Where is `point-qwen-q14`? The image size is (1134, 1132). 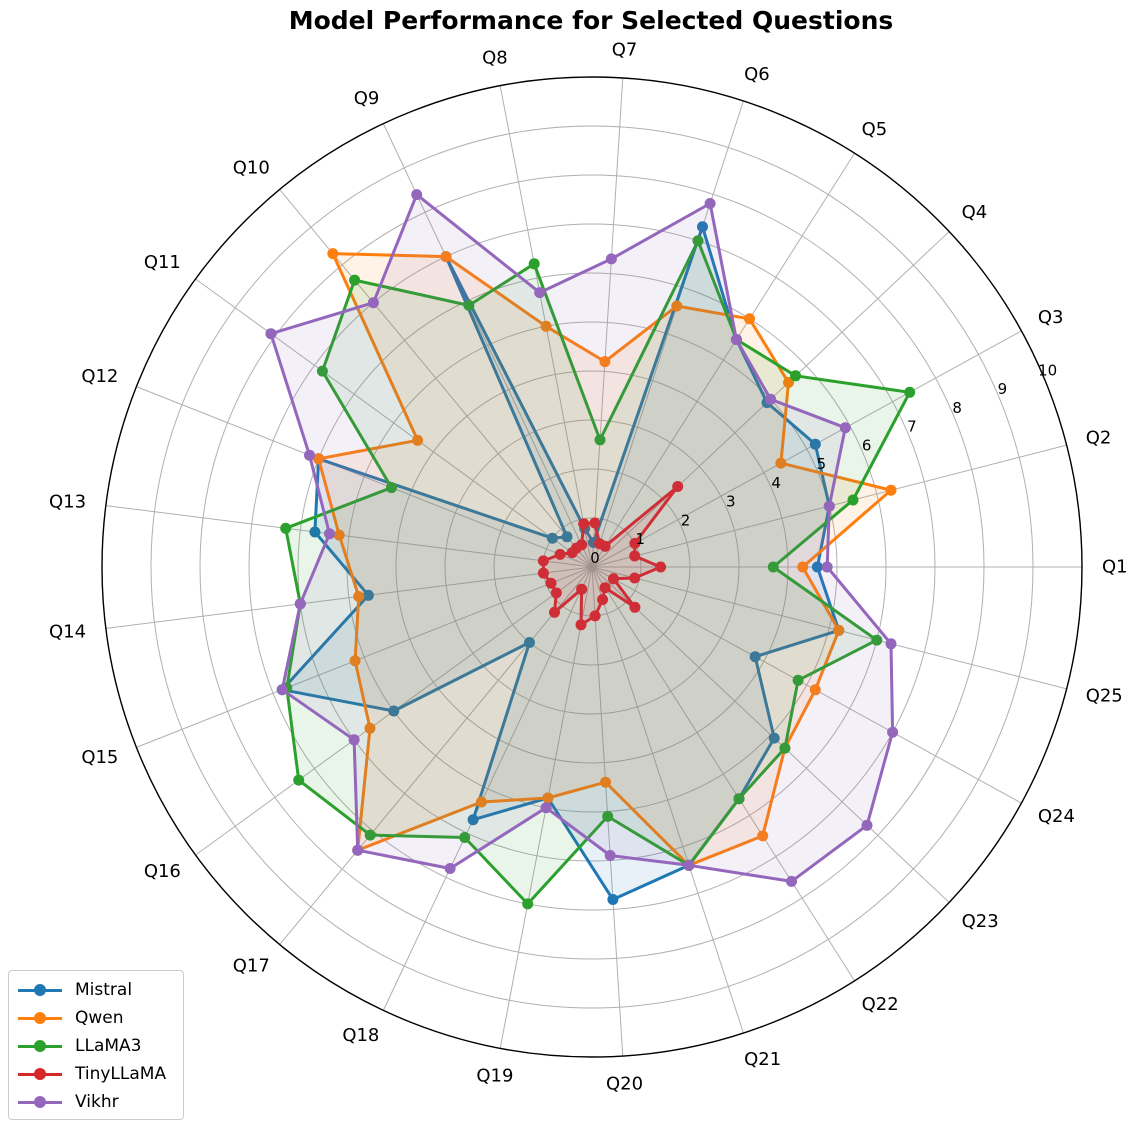 point-qwen-q14 is located at coordinates (359, 596).